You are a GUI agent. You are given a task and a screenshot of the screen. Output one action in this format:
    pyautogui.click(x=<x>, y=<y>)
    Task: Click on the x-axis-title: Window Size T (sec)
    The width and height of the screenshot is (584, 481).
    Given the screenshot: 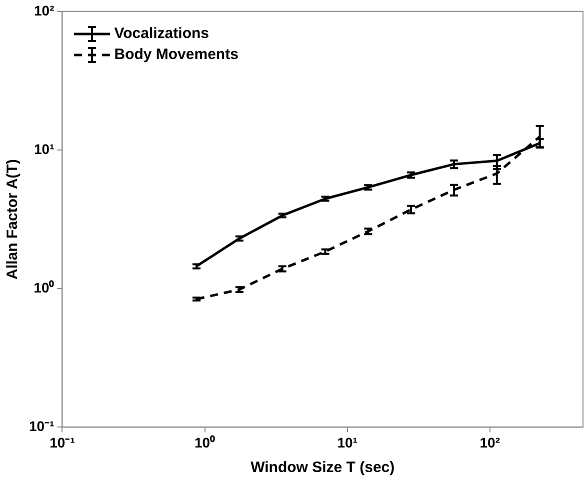 What is the action you would take?
    pyautogui.click(x=322, y=467)
    